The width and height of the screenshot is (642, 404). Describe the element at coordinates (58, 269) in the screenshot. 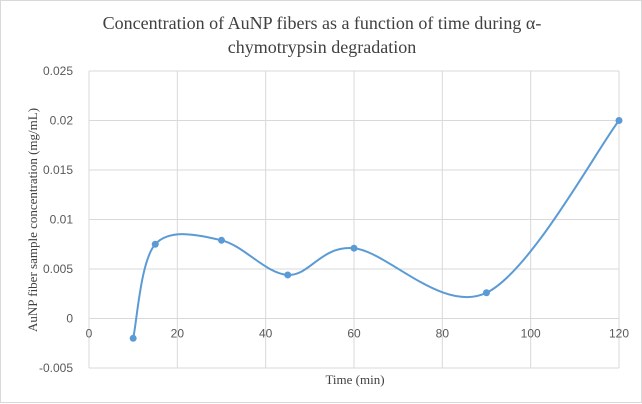

I see `y-tick-label: 0.005` at that location.